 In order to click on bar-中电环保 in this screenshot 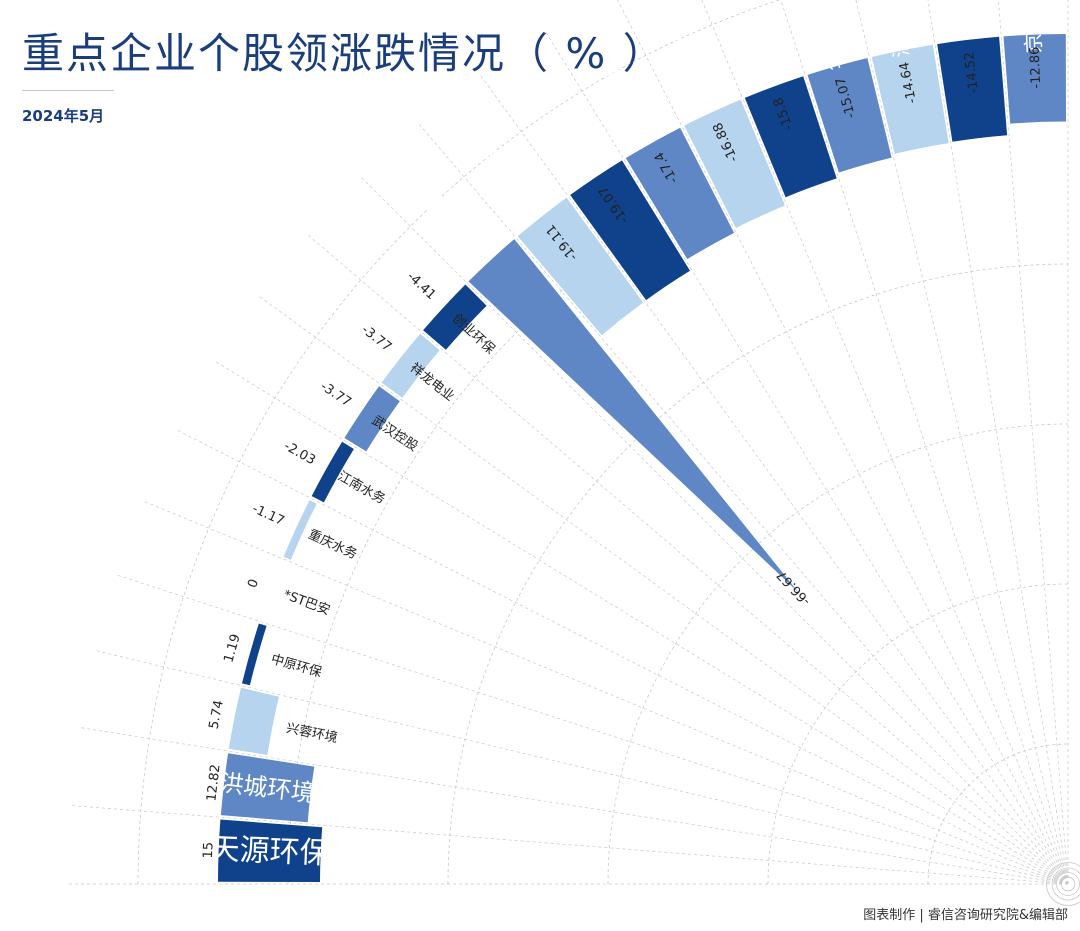, I will do `click(734, 163)`.